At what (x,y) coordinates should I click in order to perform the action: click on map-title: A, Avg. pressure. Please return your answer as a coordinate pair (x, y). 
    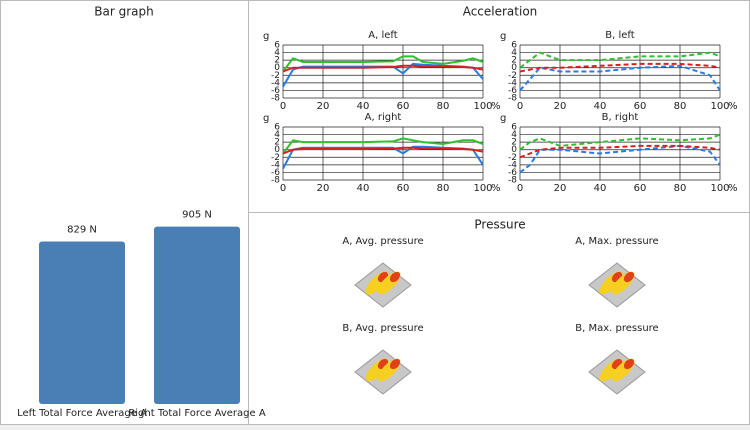
    Looking at the image, I should click on (382, 241).